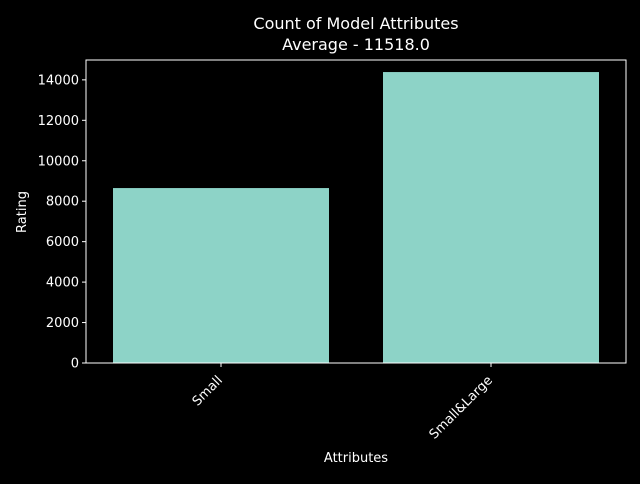 The image size is (640, 484). I want to click on y-tick-label-6: 12000, so click(58, 121).